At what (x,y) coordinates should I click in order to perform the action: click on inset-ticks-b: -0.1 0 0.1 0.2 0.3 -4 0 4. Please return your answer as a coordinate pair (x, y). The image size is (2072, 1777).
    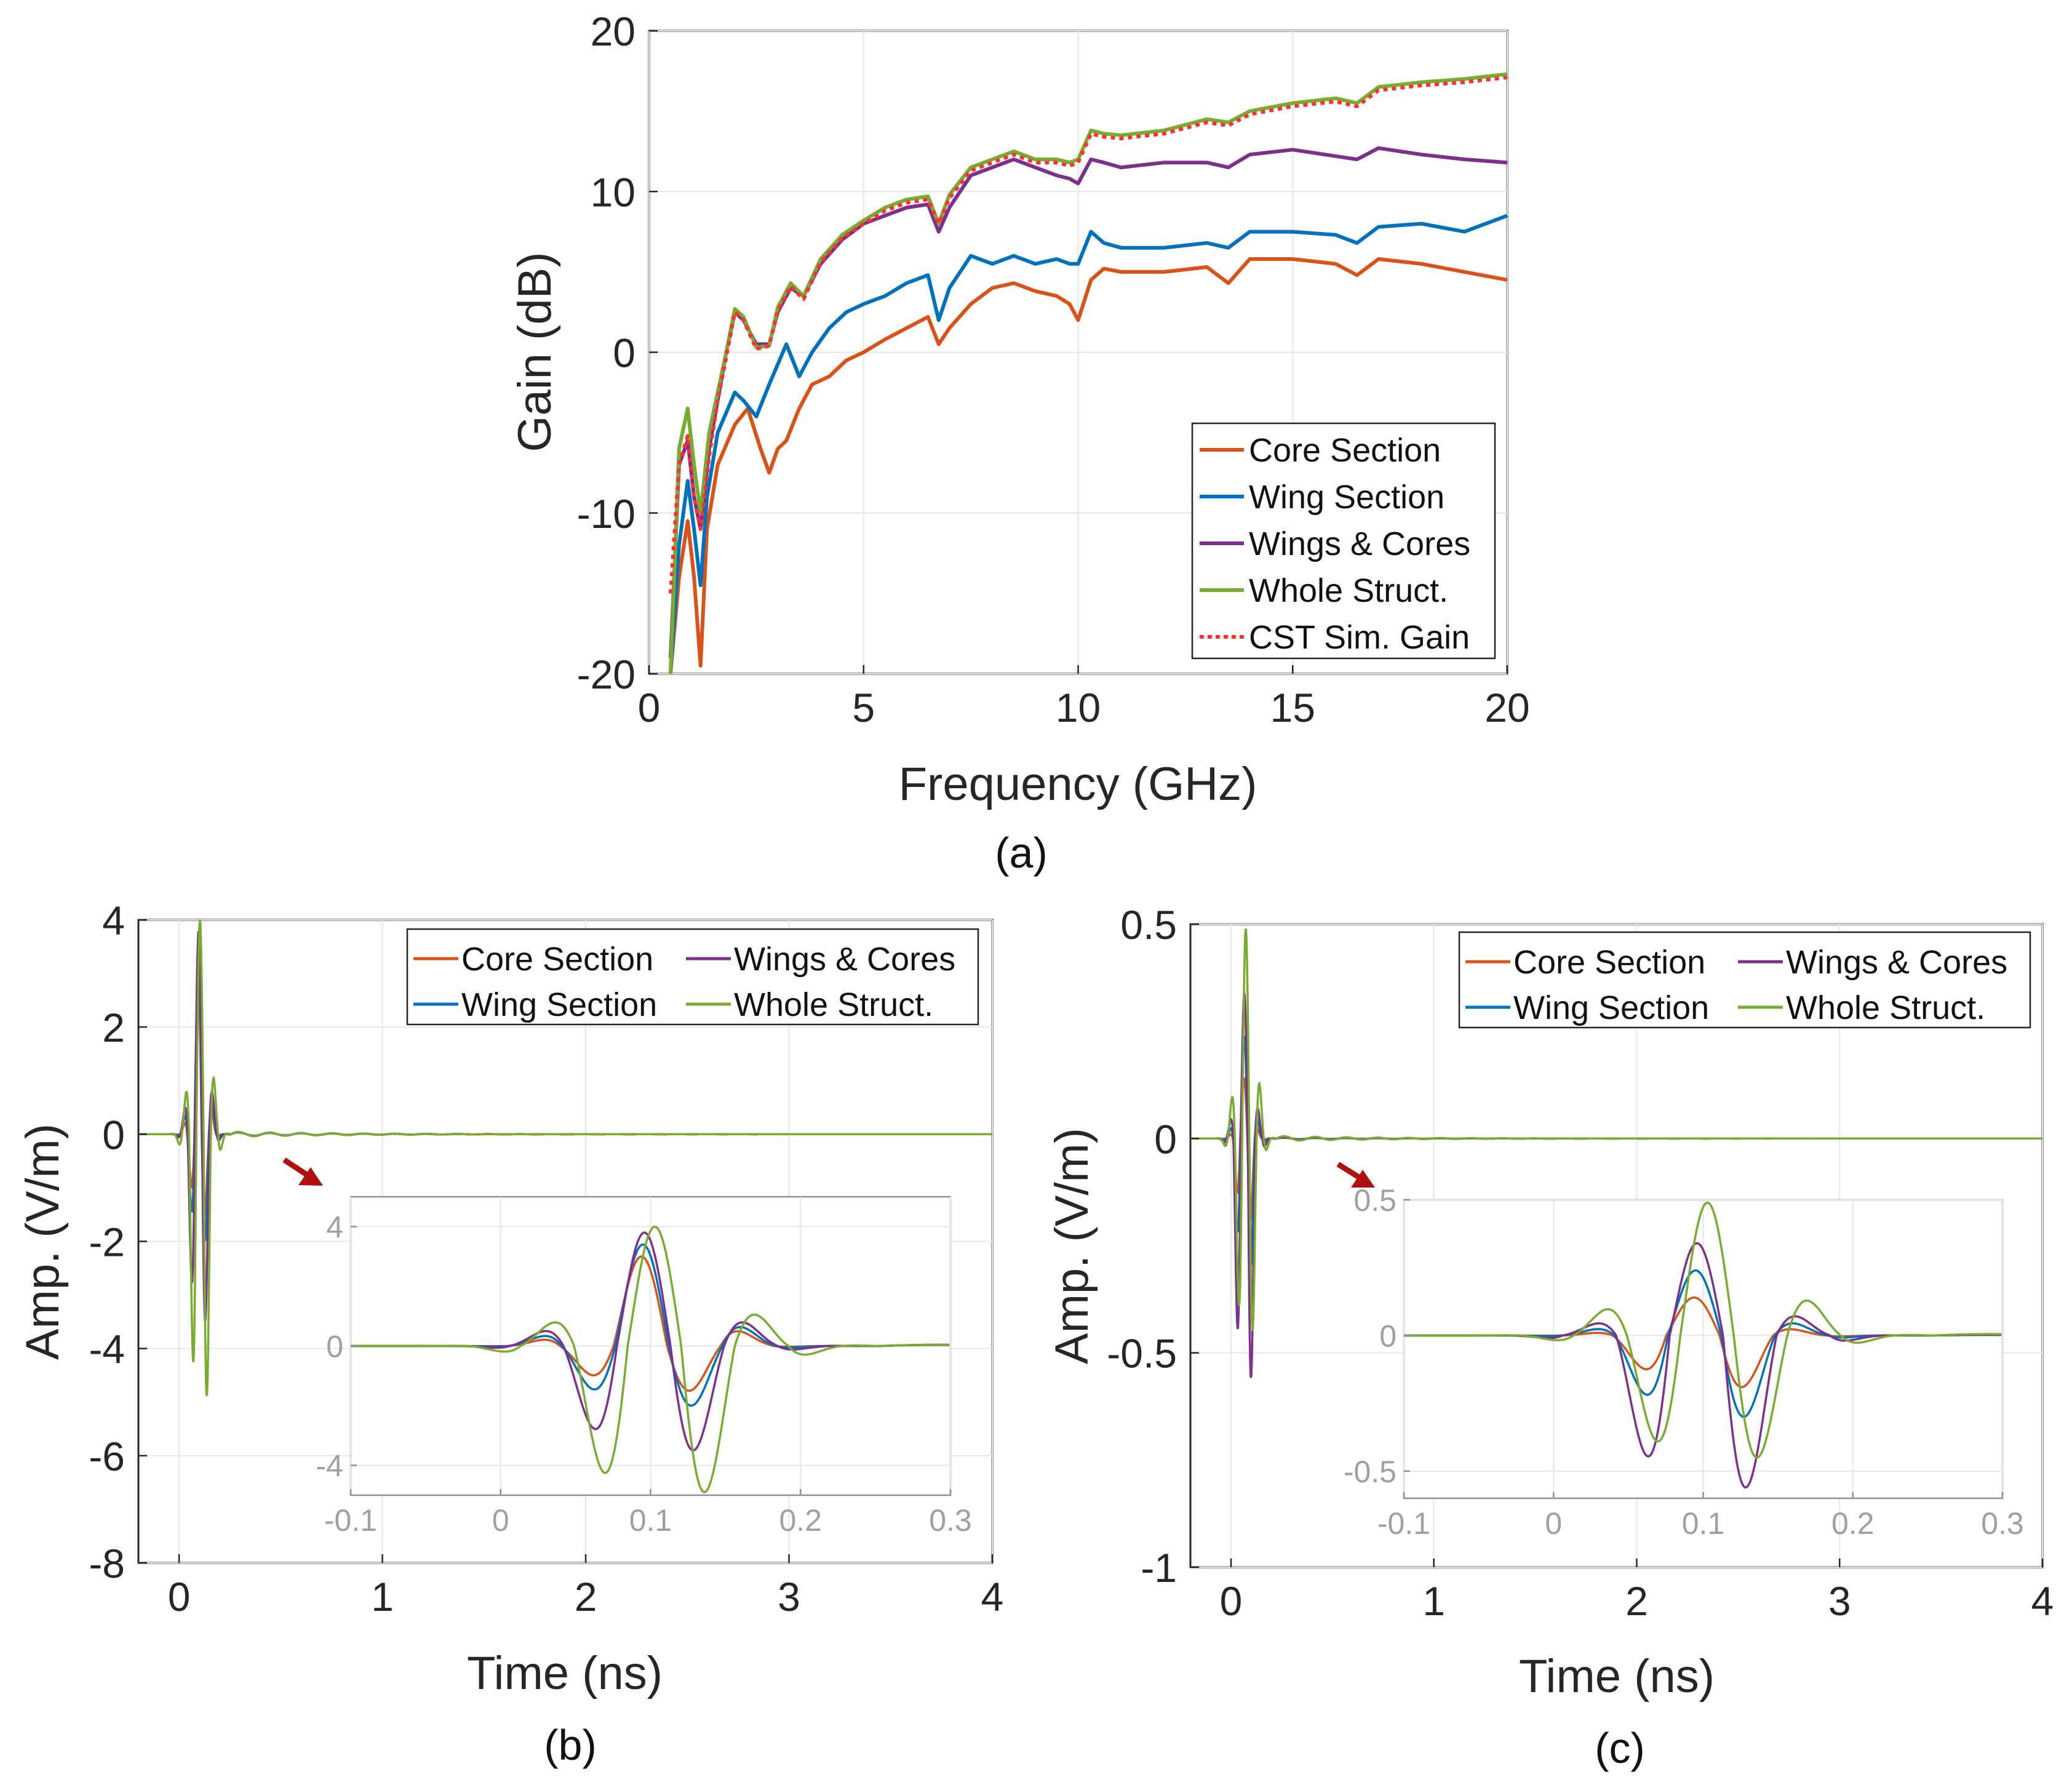
    Looking at the image, I should click on (644, 1374).